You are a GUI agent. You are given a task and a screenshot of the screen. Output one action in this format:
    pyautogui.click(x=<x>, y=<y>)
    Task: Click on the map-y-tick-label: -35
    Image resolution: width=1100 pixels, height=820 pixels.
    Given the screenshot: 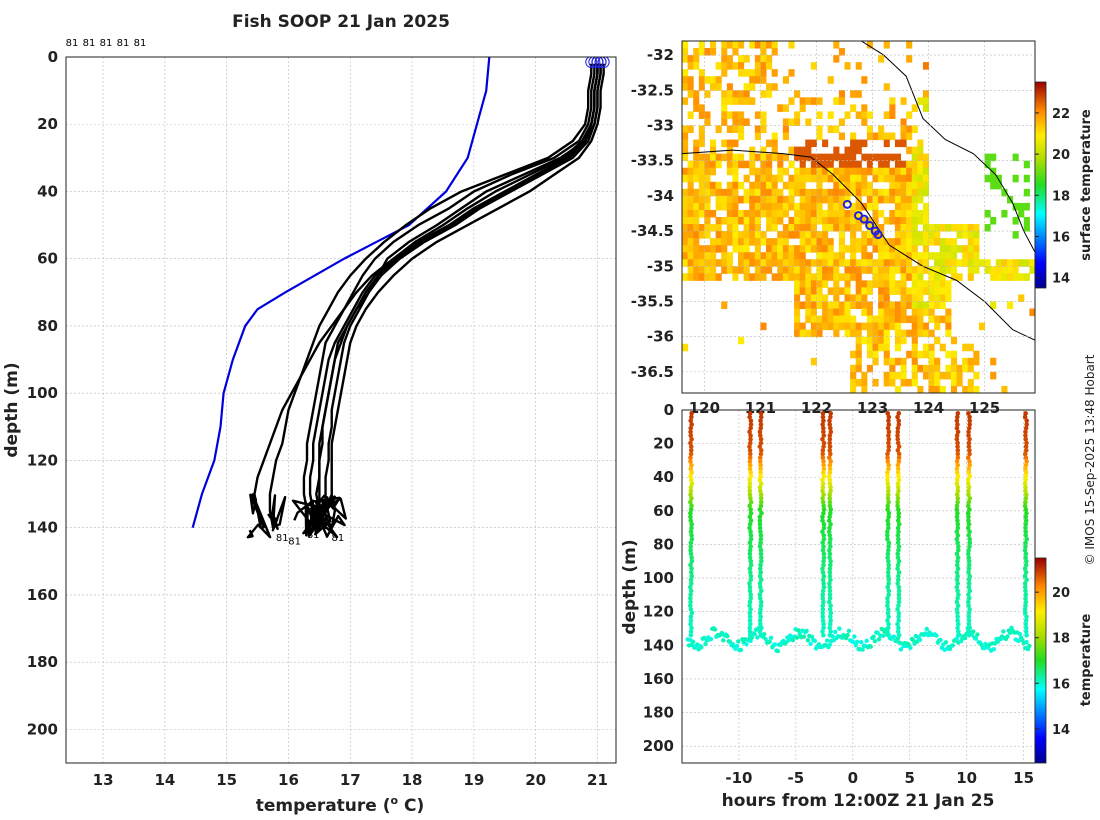 What is the action you would take?
    pyautogui.click(x=660, y=266)
    